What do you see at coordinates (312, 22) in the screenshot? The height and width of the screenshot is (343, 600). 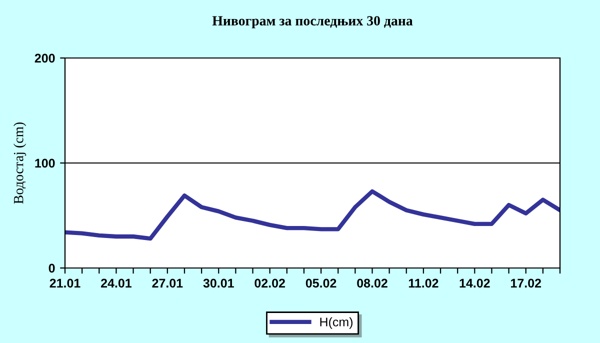 I see `chart-title: Нивограм за последњих 30 дана` at bounding box center [312, 22].